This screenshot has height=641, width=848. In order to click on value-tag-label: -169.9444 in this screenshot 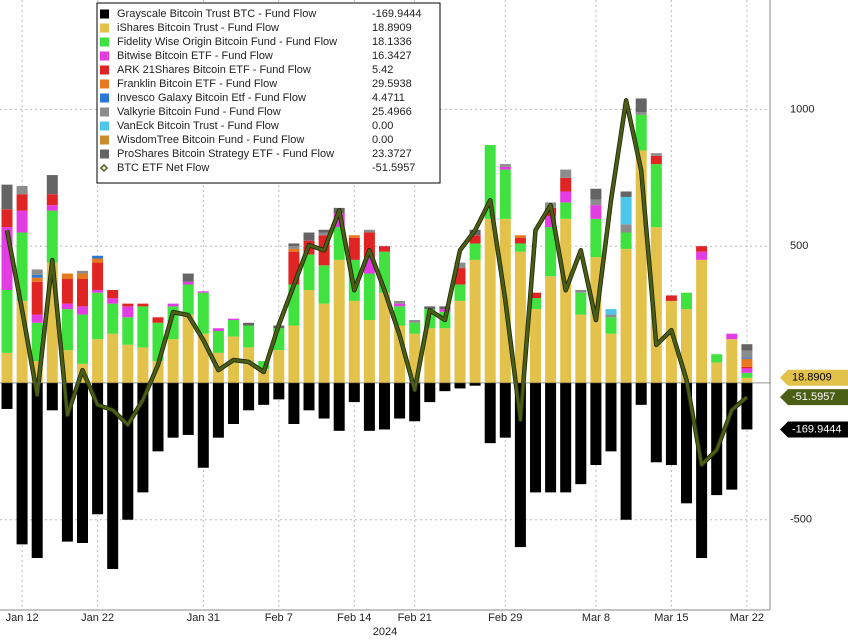, I will do `click(817, 429)`.